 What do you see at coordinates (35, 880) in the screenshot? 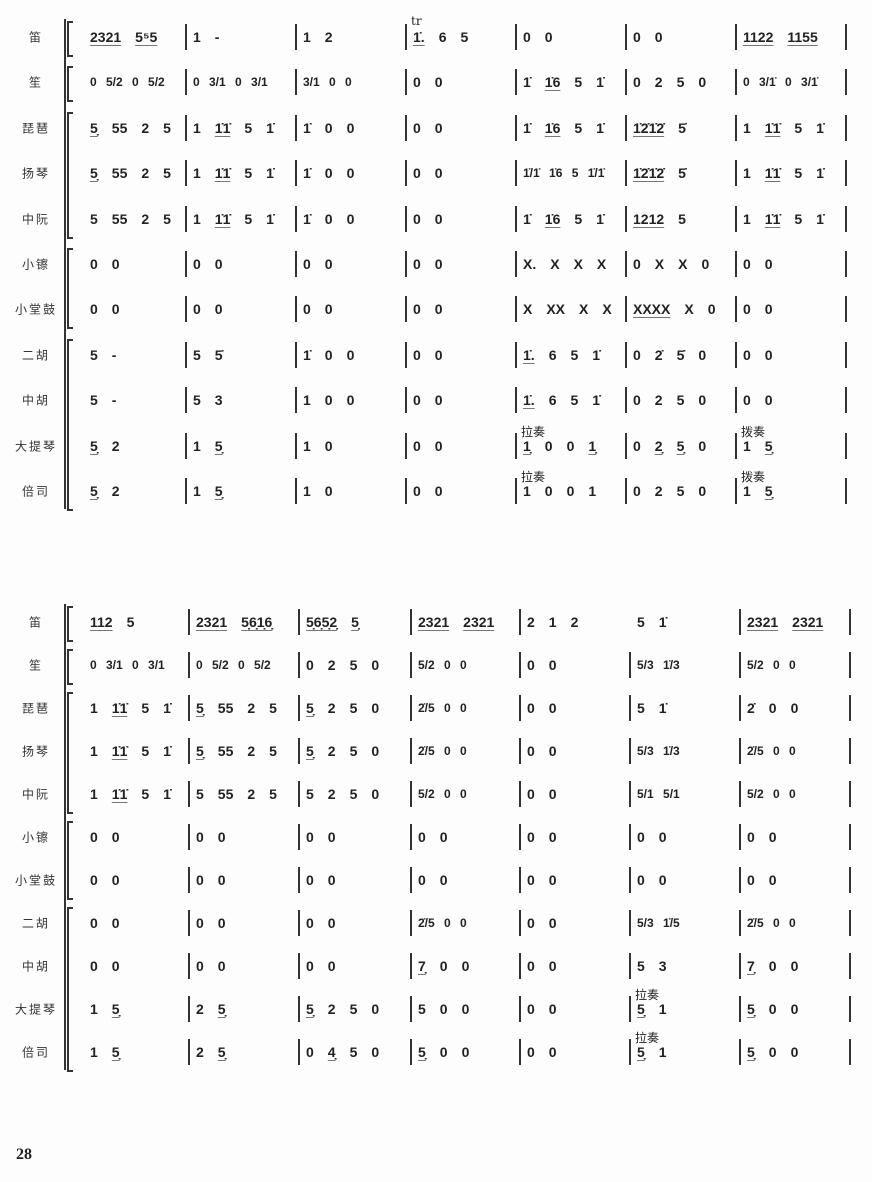
I see `instrument-label: 小堂鼓` at bounding box center [35, 880].